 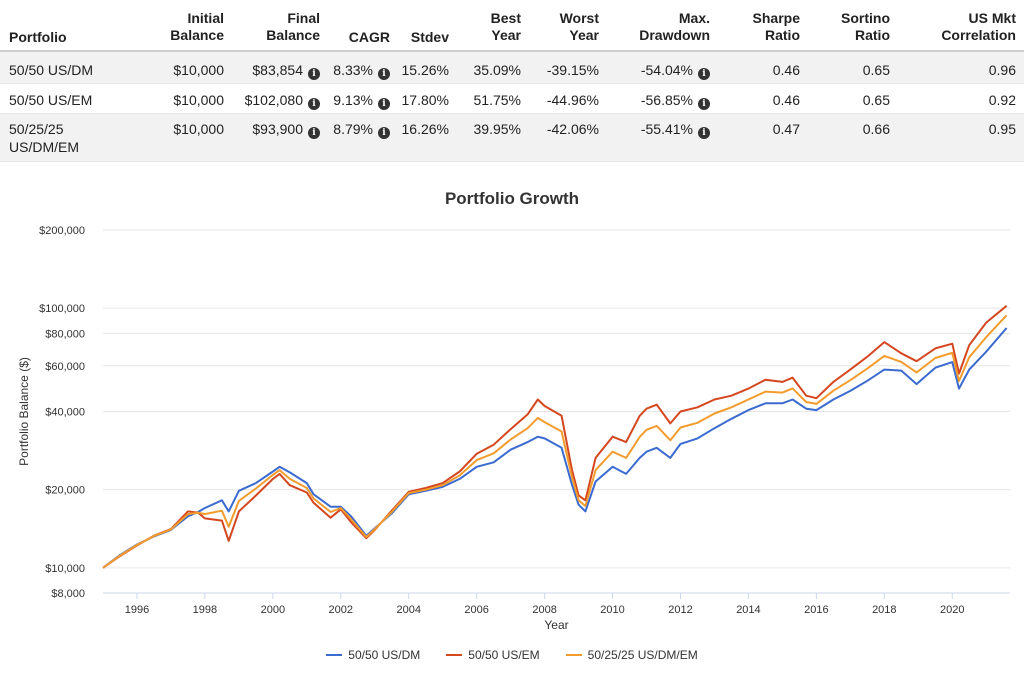 What do you see at coordinates (62, 309) in the screenshot?
I see `y-tick-label: $100,000` at bounding box center [62, 309].